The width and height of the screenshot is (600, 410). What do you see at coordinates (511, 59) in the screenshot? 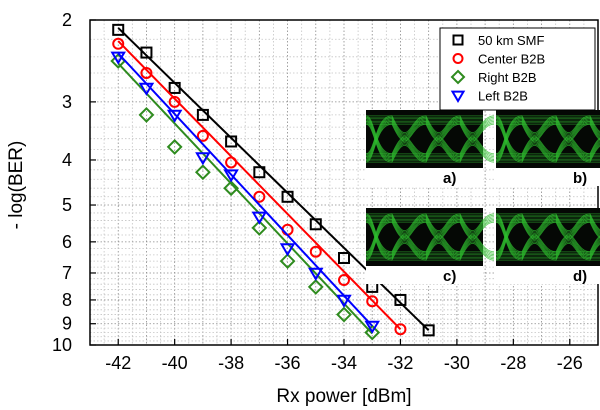
I see `legend-label: Center B2B` at bounding box center [511, 59].